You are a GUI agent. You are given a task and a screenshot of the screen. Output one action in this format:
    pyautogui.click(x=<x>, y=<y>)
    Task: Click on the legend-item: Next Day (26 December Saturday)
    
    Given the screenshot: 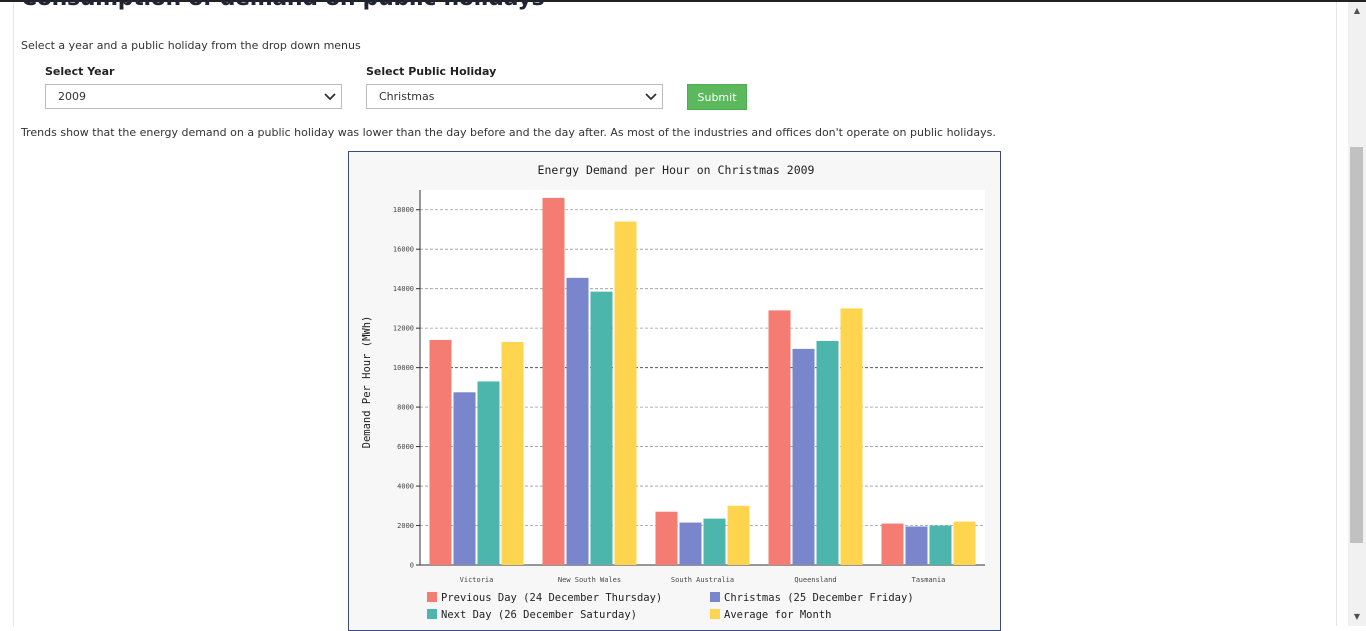 What is the action you would take?
    pyautogui.click(x=532, y=615)
    